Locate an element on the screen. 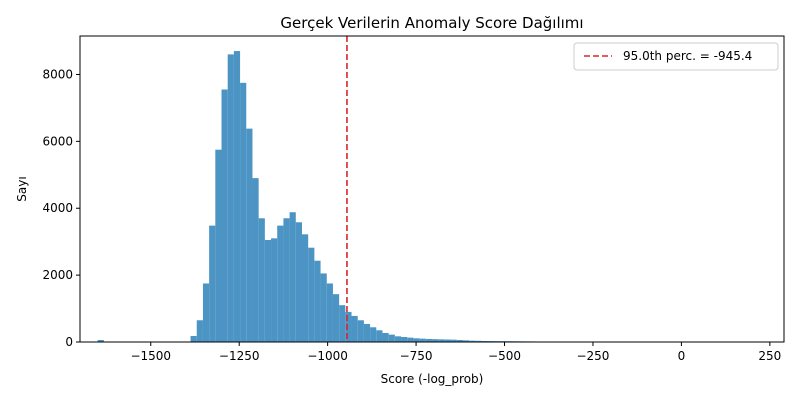 This screenshot has width=800, height=400. x-tick-label: −1000 is located at coordinates (327, 356).